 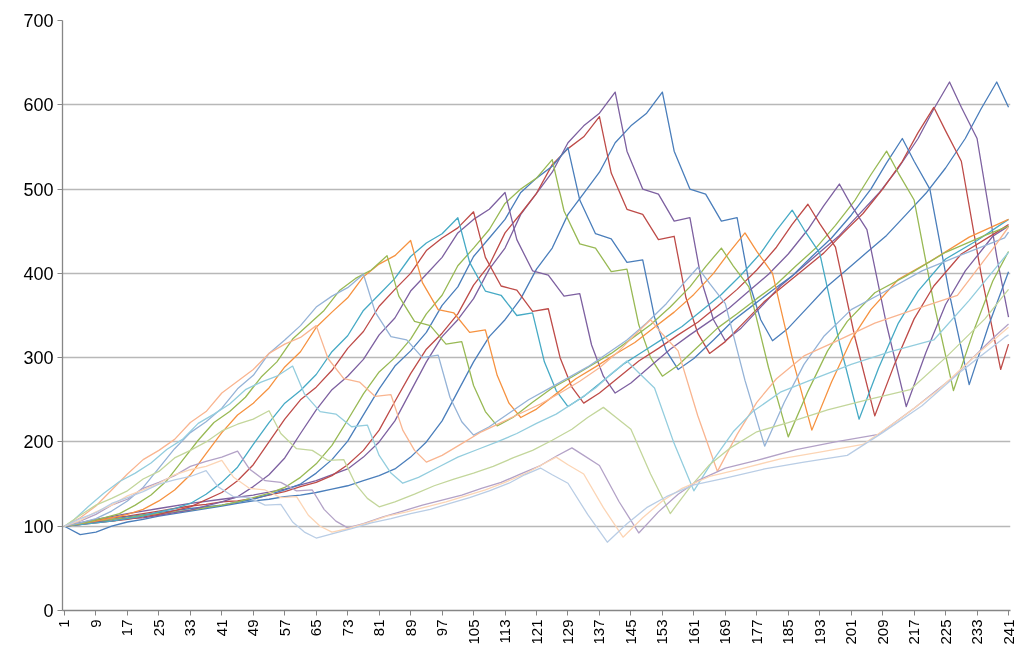 I want to click on x-tick-label: 225, so click(x=945, y=632).